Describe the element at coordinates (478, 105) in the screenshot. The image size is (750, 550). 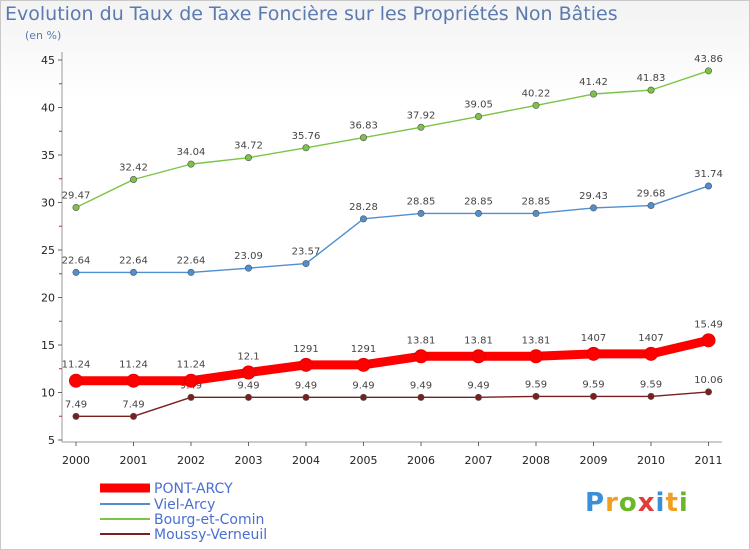
I see `data-label: 39.05` at that location.